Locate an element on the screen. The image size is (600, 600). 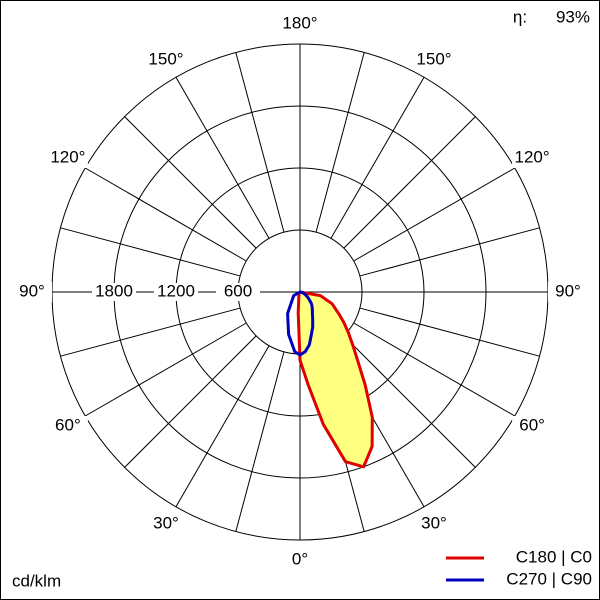
r-tick-label: 600 is located at coordinates (238, 290).